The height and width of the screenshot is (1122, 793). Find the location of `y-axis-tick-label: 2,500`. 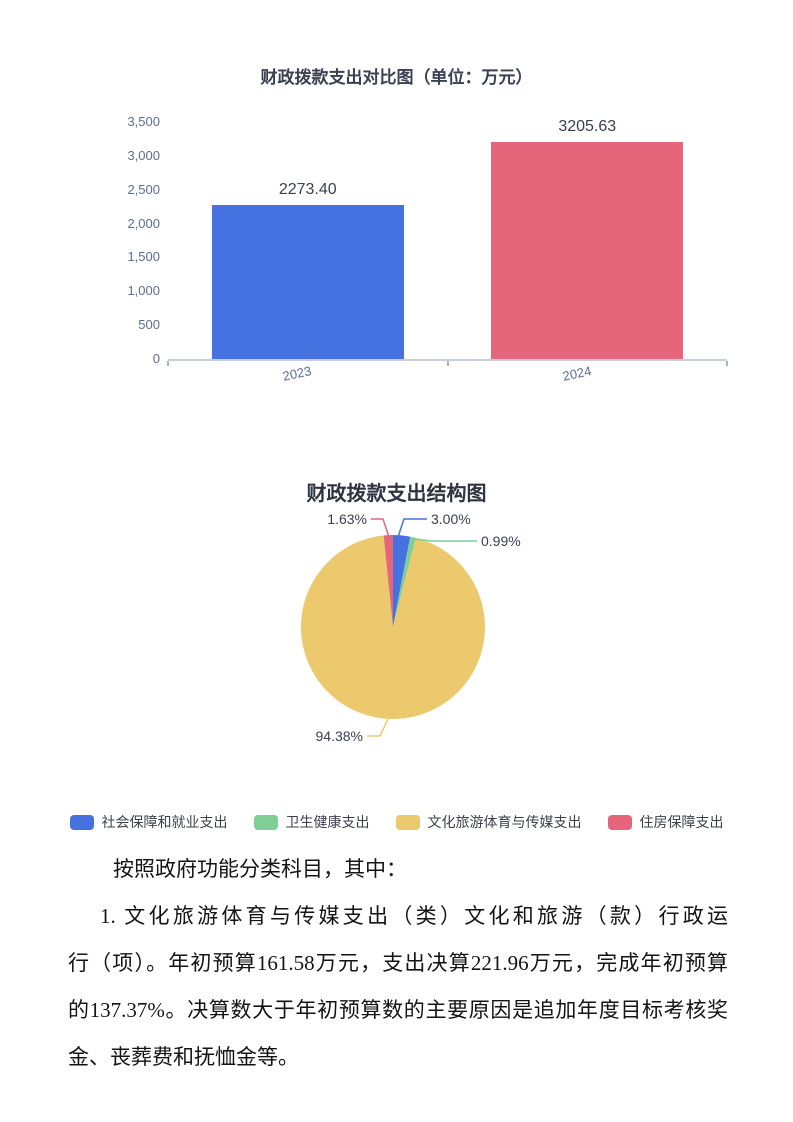

y-axis-tick-label: 2,500 is located at coordinates (143, 189).